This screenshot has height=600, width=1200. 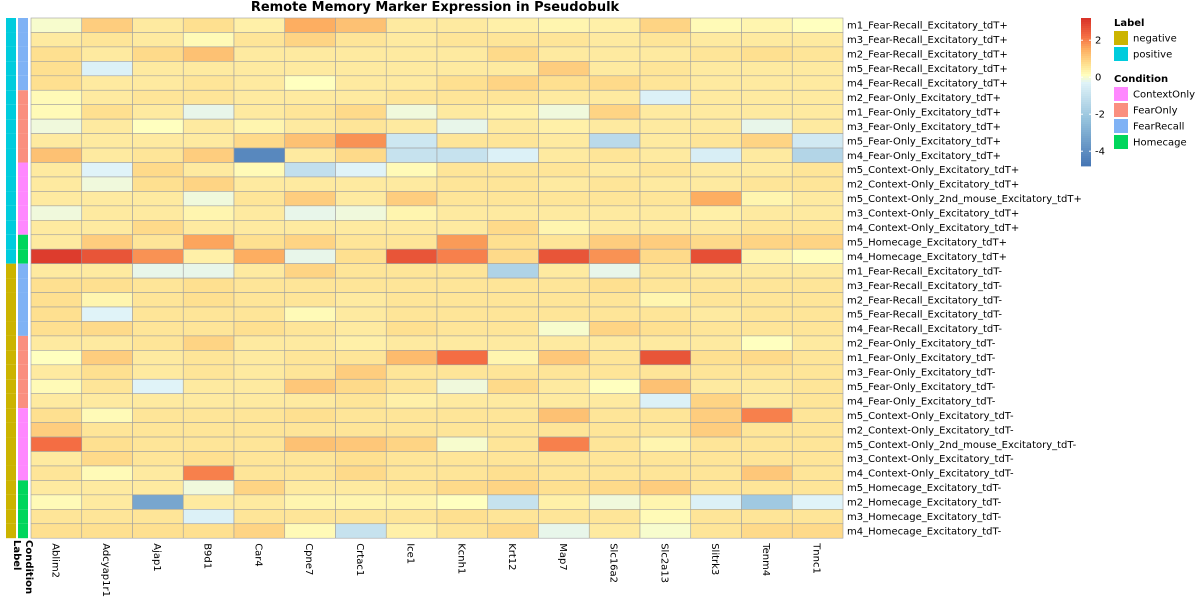 What do you see at coordinates (924, 315) in the screenshot?
I see `row-label: m5_Fear-Recall_Excitatory_tdT-` at bounding box center [924, 315].